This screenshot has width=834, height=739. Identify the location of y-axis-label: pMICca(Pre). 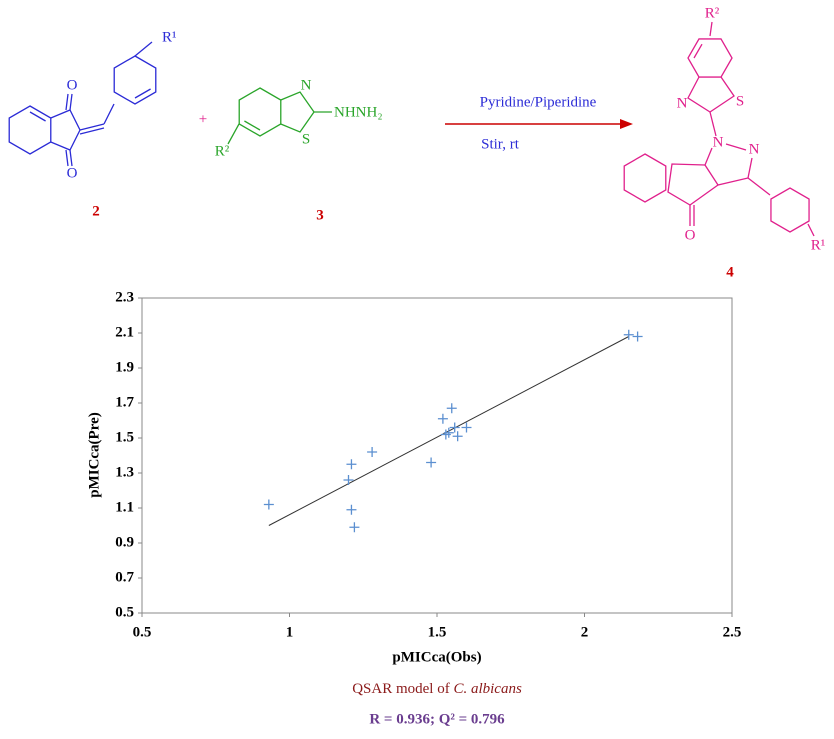
(94, 455).